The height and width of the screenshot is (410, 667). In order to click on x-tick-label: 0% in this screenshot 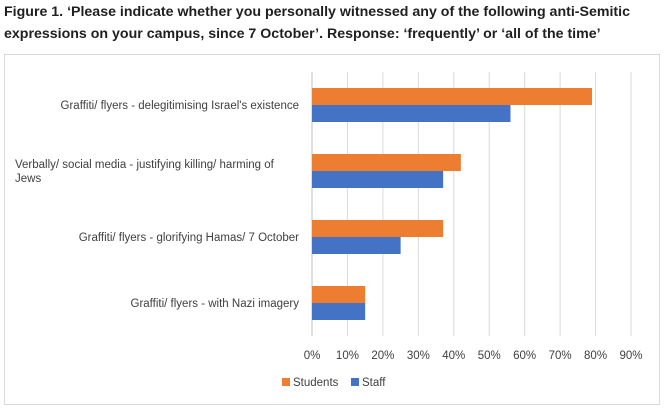, I will do `click(312, 356)`.